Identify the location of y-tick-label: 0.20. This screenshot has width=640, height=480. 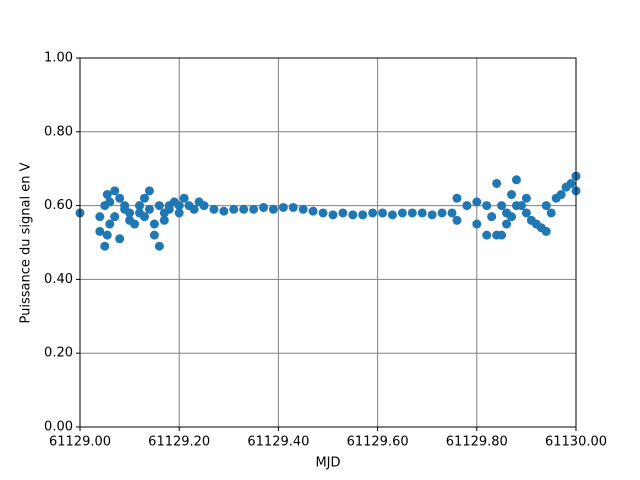
(58, 353).